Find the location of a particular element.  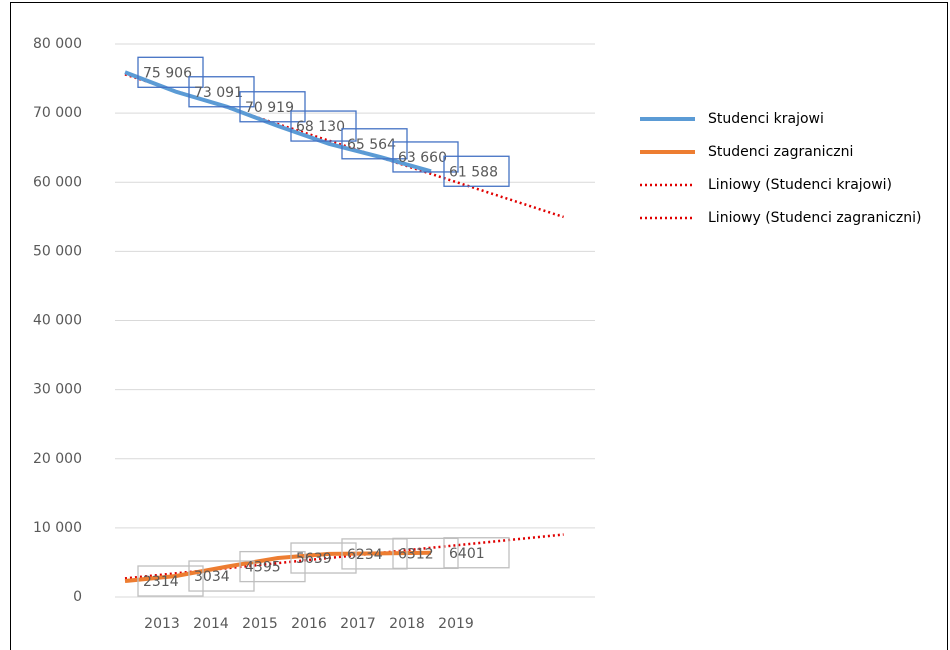

data-label: 65 564 is located at coordinates (371, 145).